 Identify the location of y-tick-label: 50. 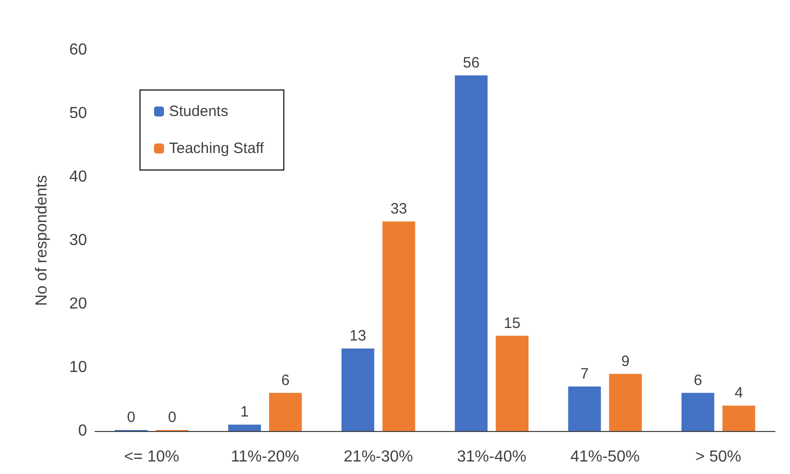
(78, 113).